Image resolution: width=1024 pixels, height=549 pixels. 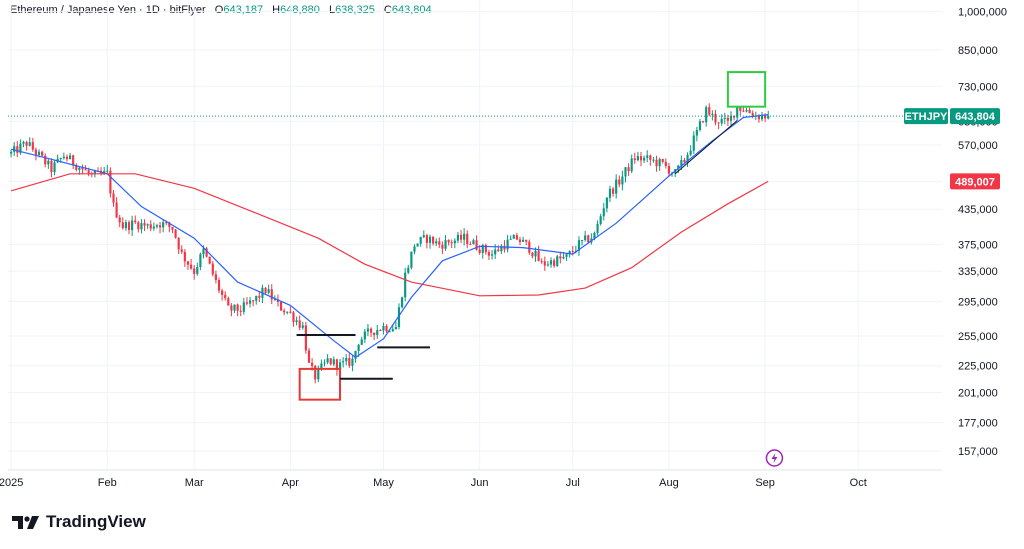 What do you see at coordinates (290, 483) in the screenshot?
I see `x-tick-label: Apr` at bounding box center [290, 483].